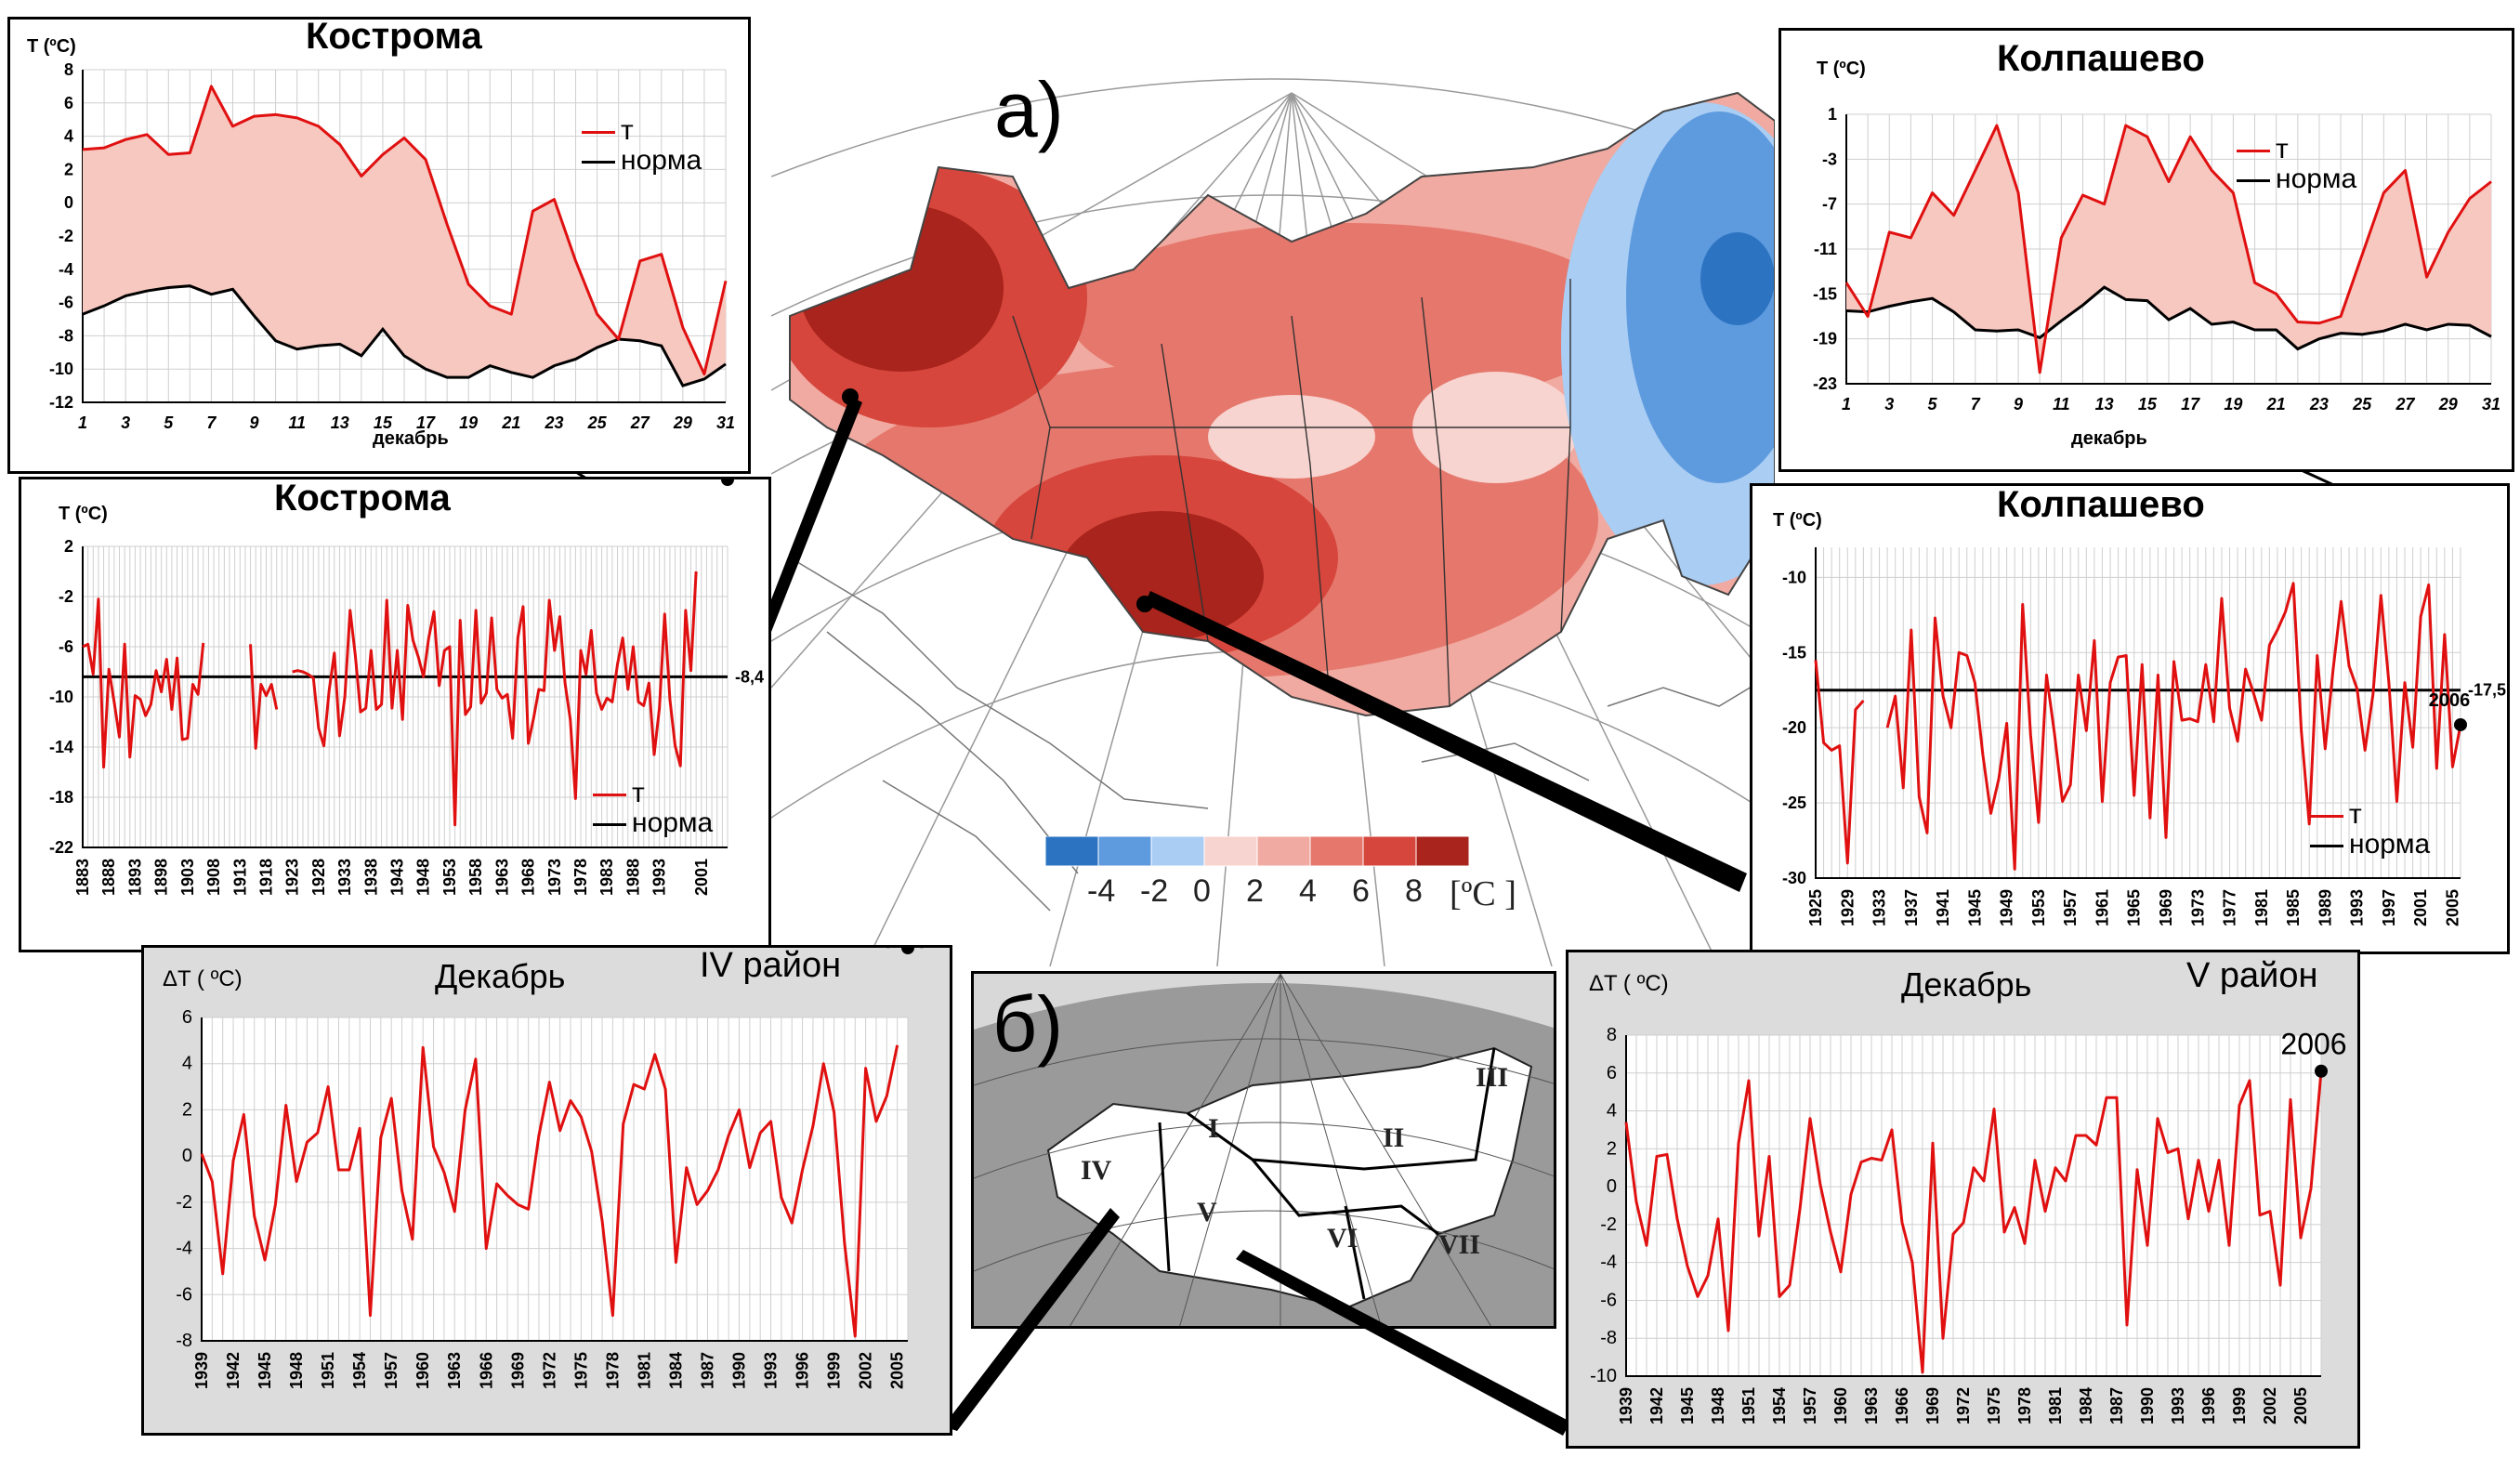 This screenshot has width=2520, height=1483. I want to click on region-label-2: II, so click(1394, 1137).